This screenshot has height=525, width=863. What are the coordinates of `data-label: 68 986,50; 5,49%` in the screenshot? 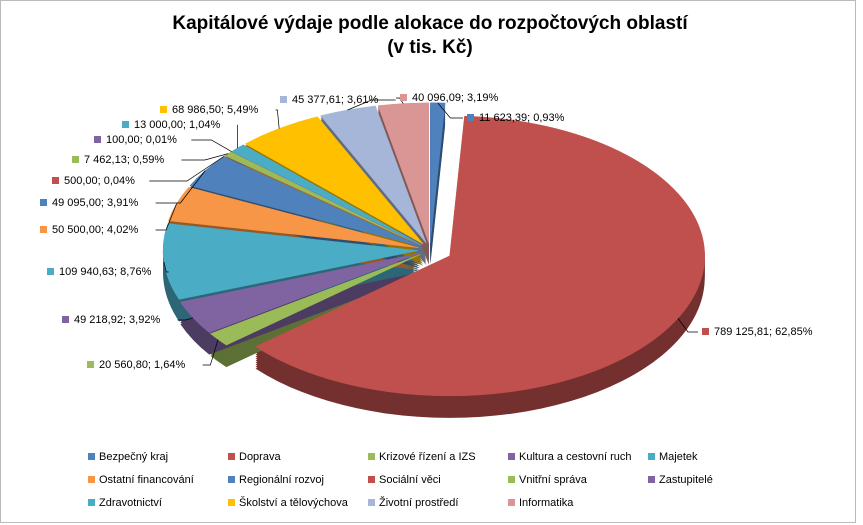 It's located at (215, 110).